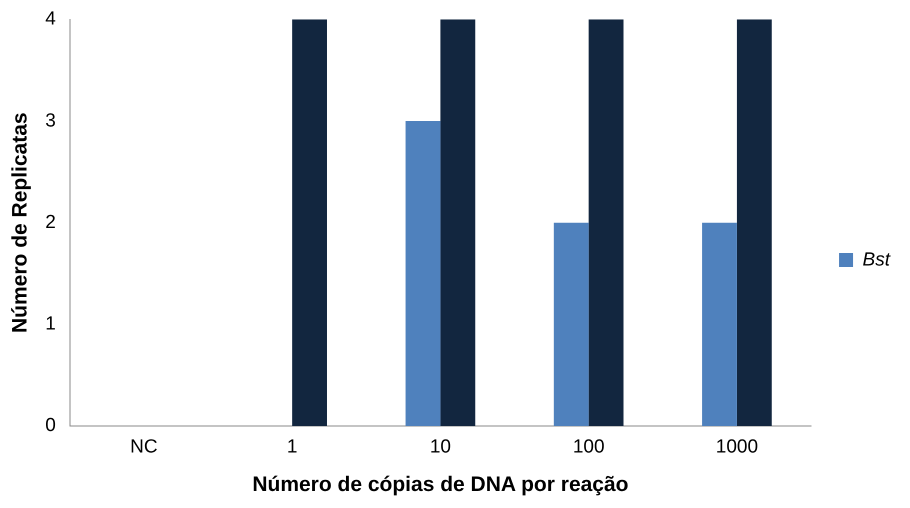 Image resolution: width=910 pixels, height=508 pixels. Describe the element at coordinates (292, 447) in the screenshot. I see `x-tick-label: 1` at that location.